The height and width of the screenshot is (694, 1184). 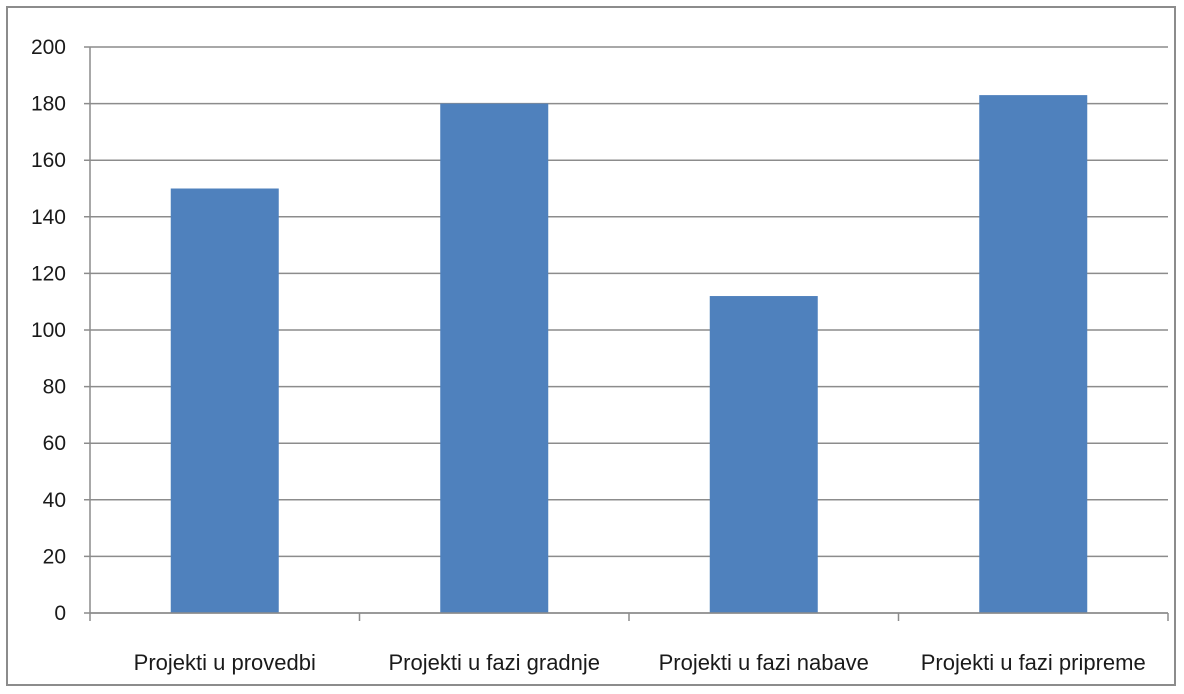 What do you see at coordinates (48, 47) in the screenshot?
I see `y-tick-label: 200` at bounding box center [48, 47].